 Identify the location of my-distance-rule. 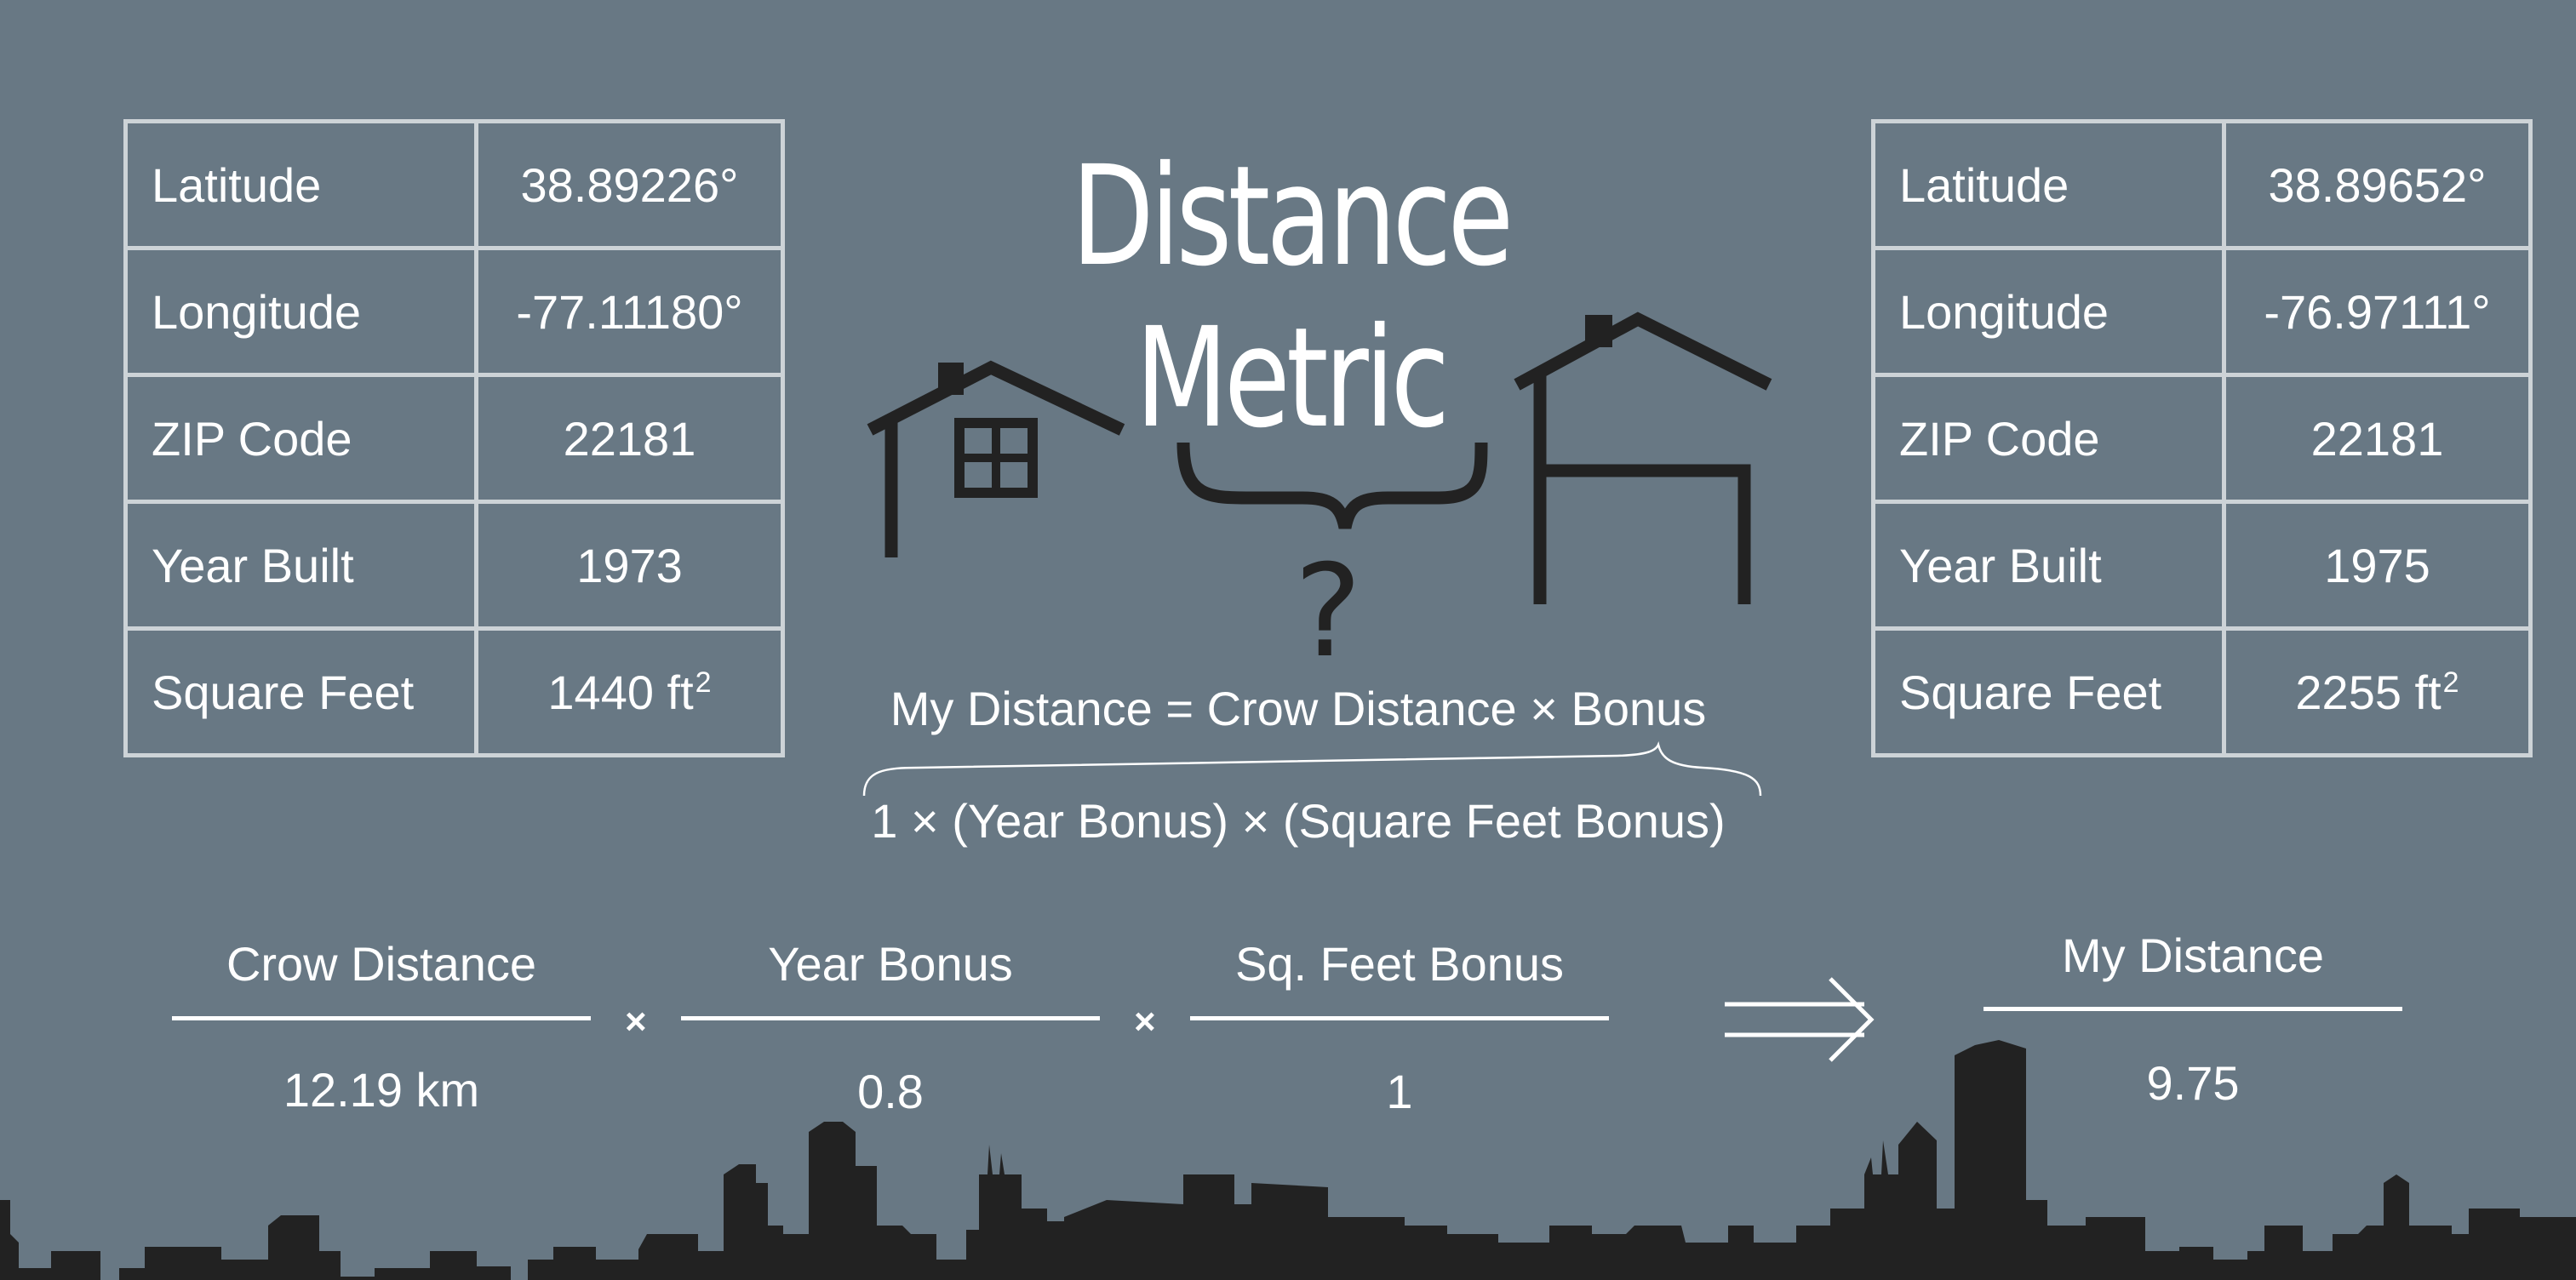
(2193, 1009).